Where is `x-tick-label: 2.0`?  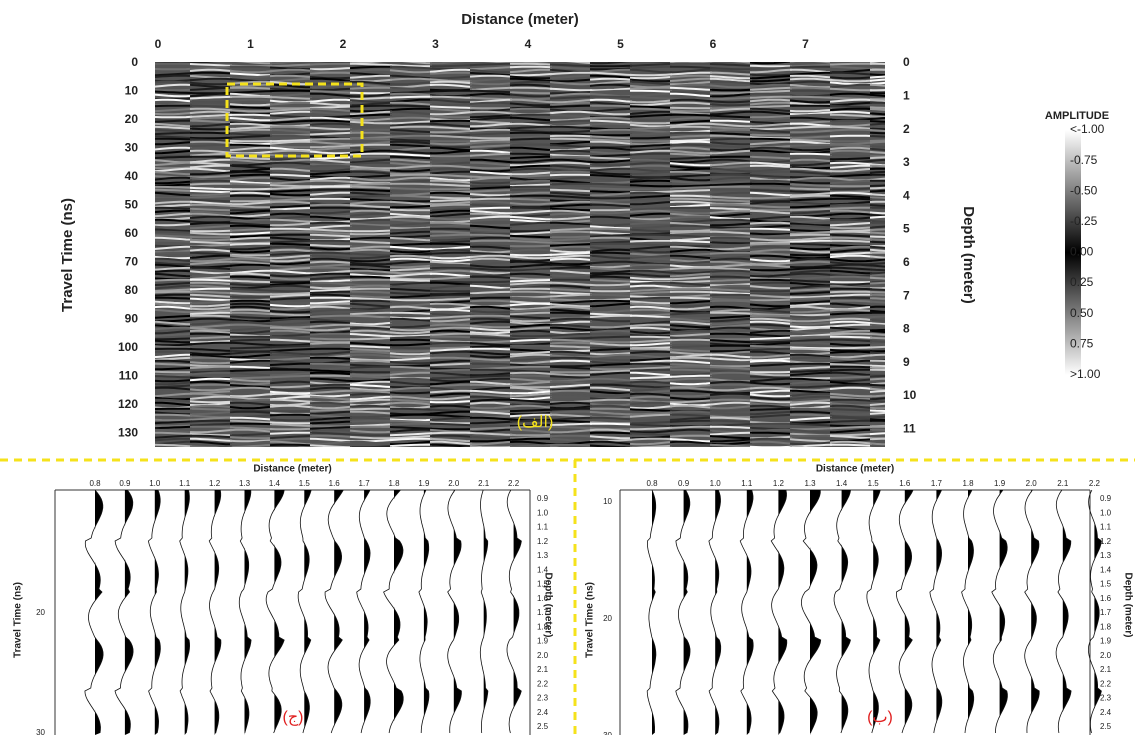
x-tick-label: 2.0 is located at coordinates (1032, 483).